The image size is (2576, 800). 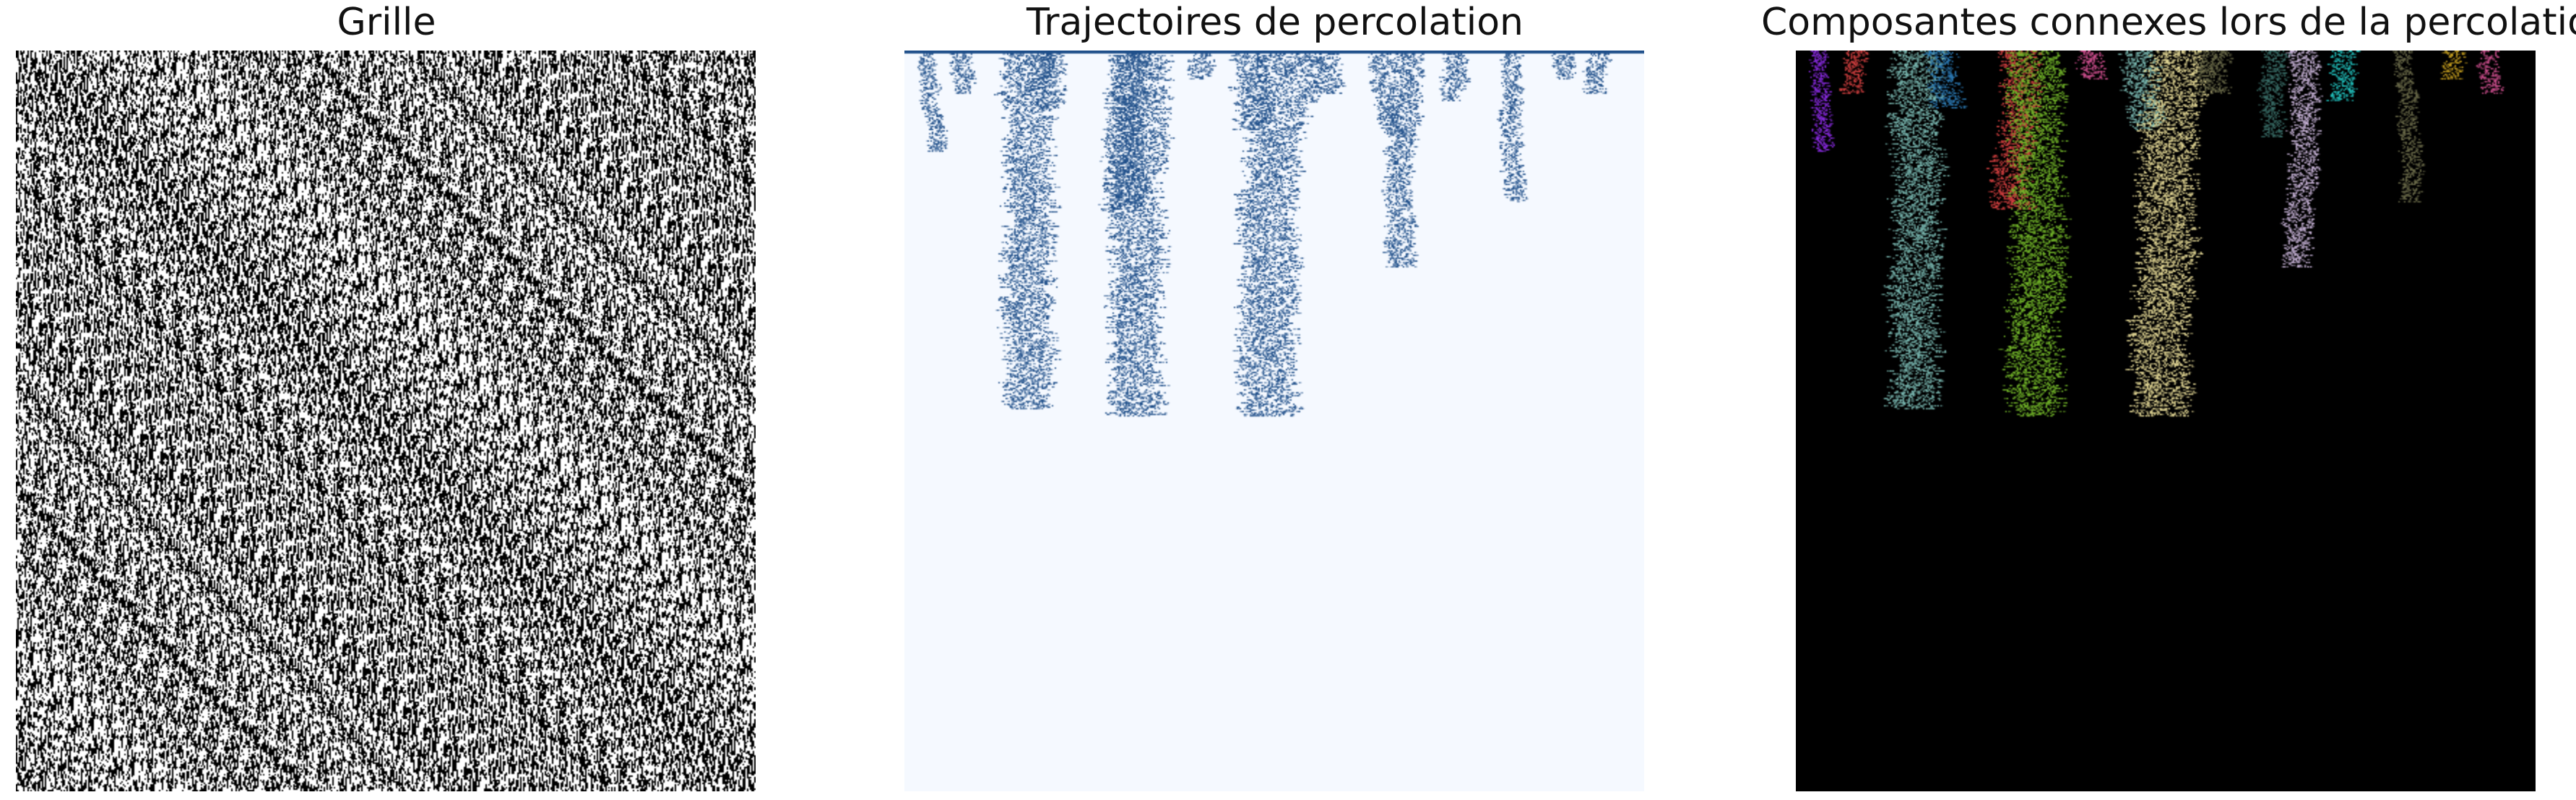 What do you see at coordinates (1274, 23) in the screenshot?
I see `panel-title-trajectories: Trajectoires de percolation` at bounding box center [1274, 23].